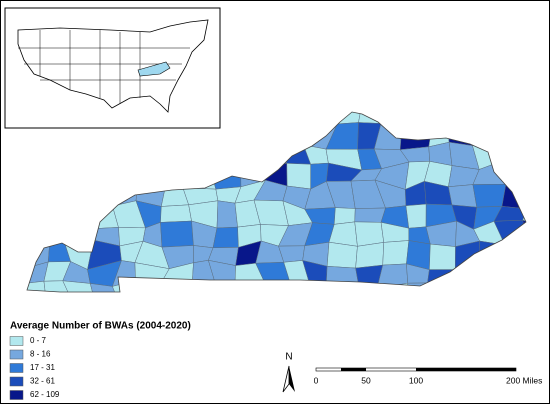 This screenshot has width=550, height=404. Describe the element at coordinates (42, 367) in the screenshot. I see `legend-label: 17 - 31` at that location.